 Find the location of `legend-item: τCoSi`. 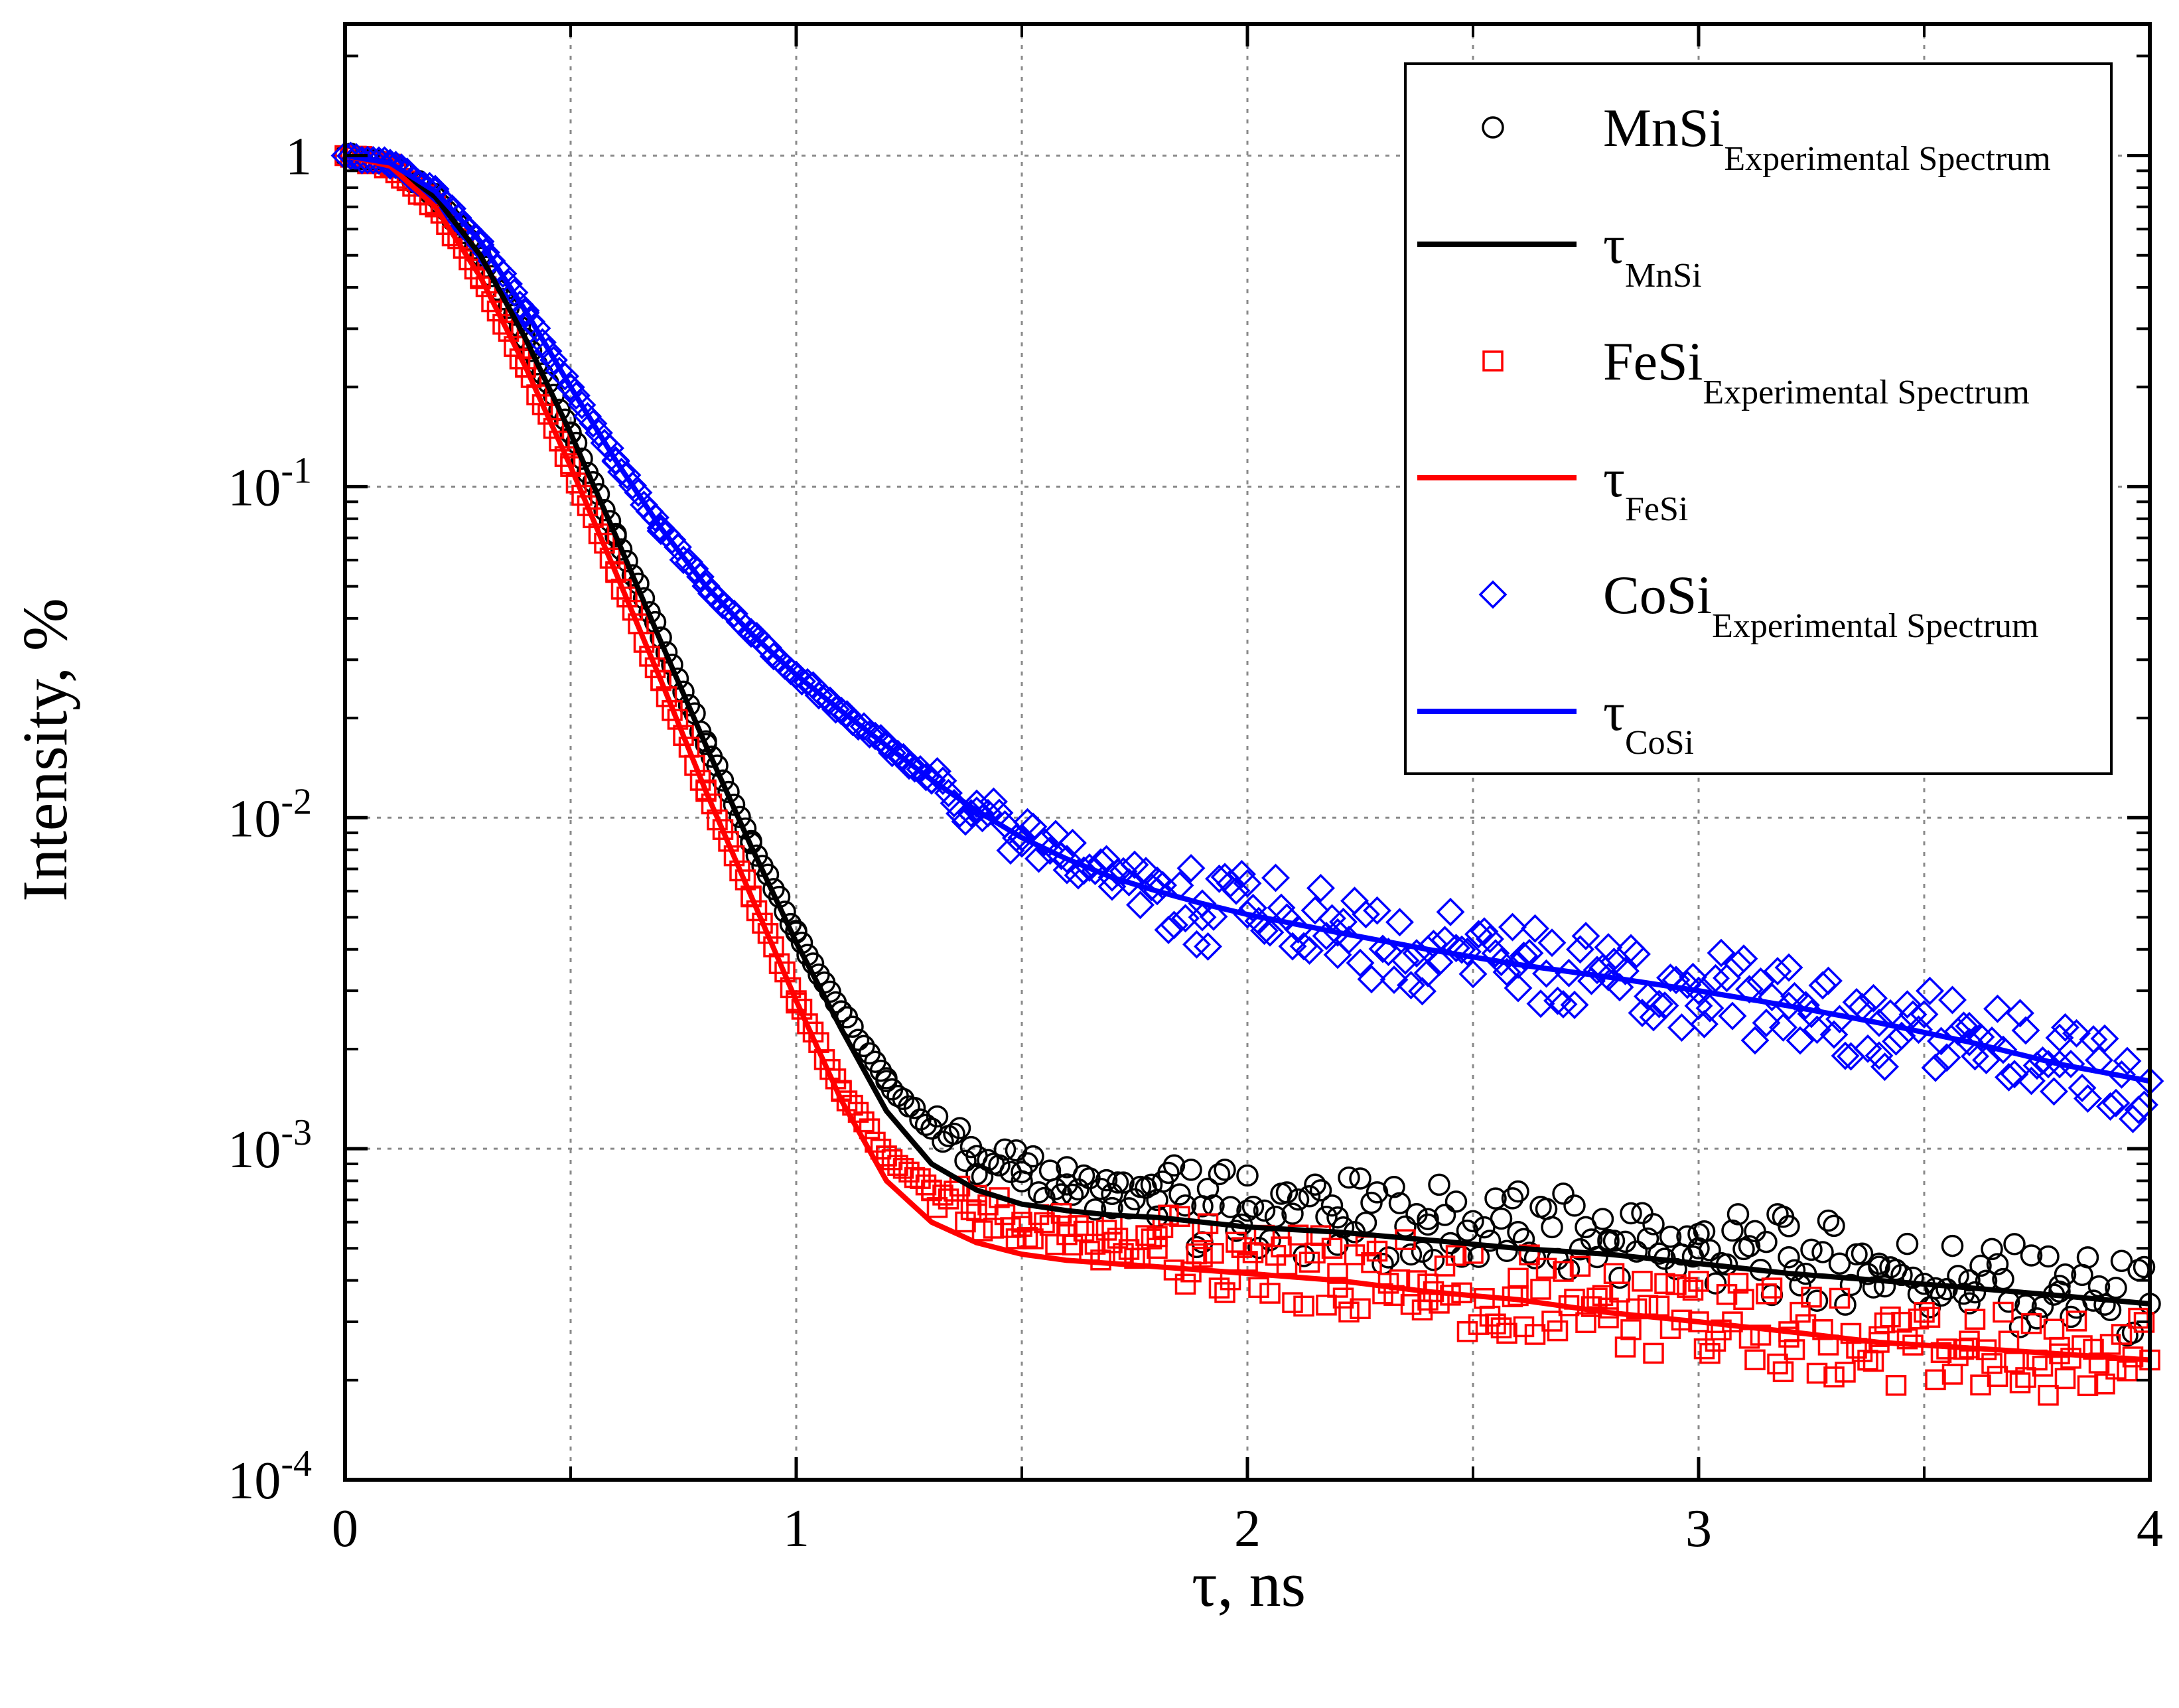

legend-item: τCoSi is located at coordinates (1555, 721).